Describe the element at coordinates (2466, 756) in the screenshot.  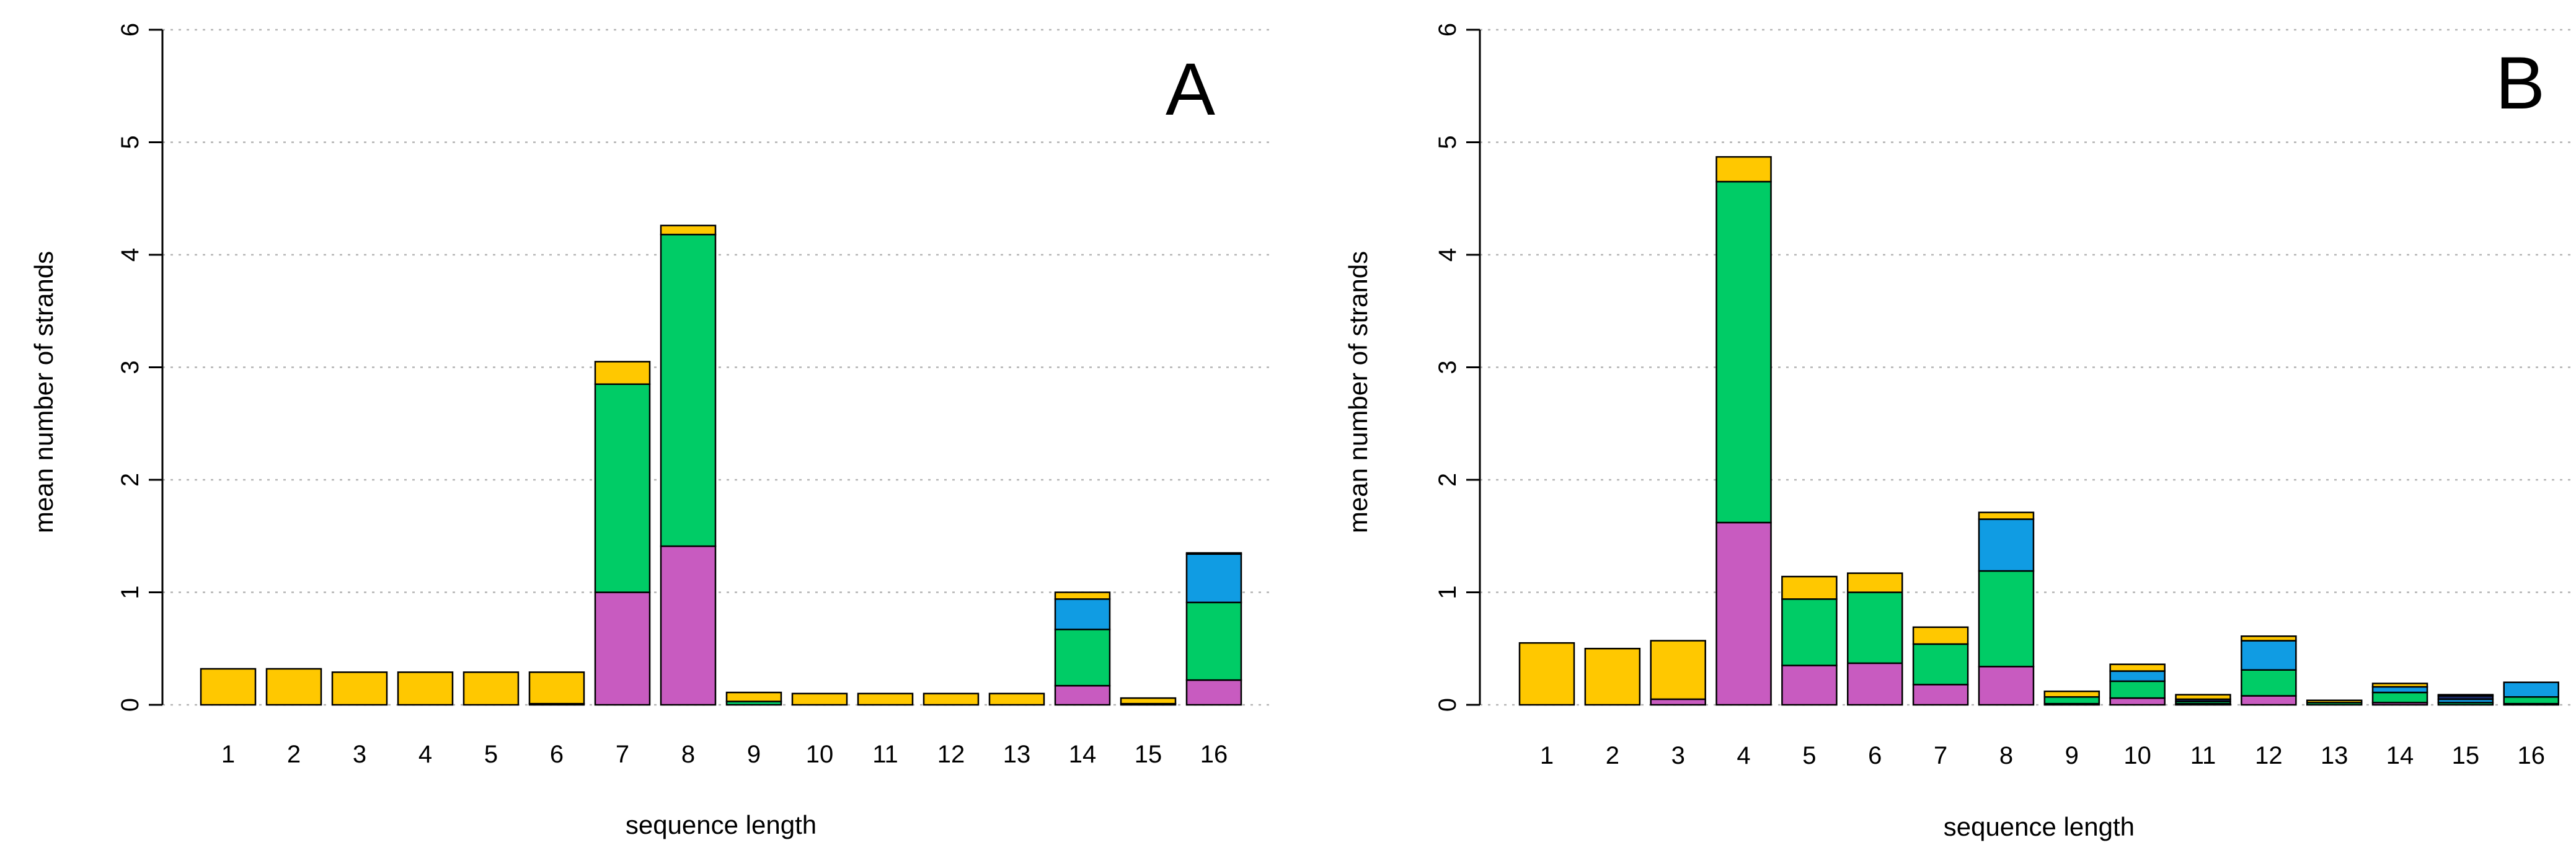
I see `x-tick-label: 15` at that location.